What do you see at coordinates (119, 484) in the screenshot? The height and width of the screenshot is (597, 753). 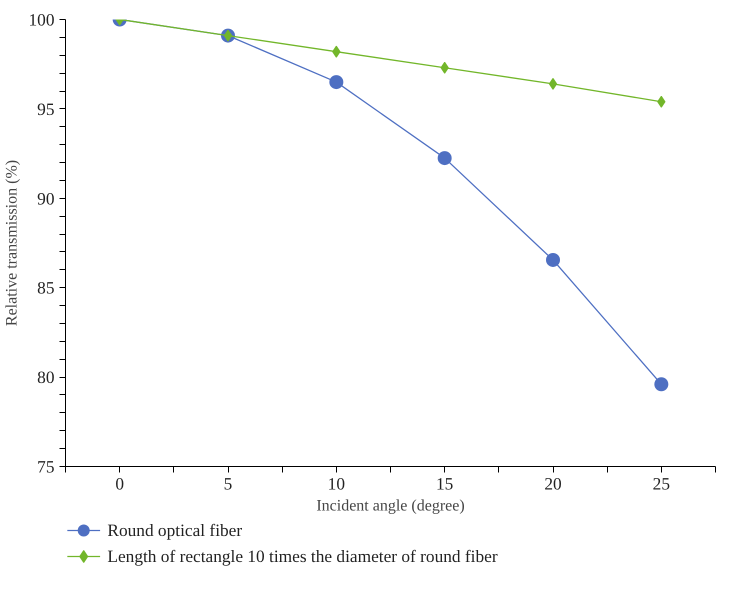 I see `x-tick-label: 0` at bounding box center [119, 484].